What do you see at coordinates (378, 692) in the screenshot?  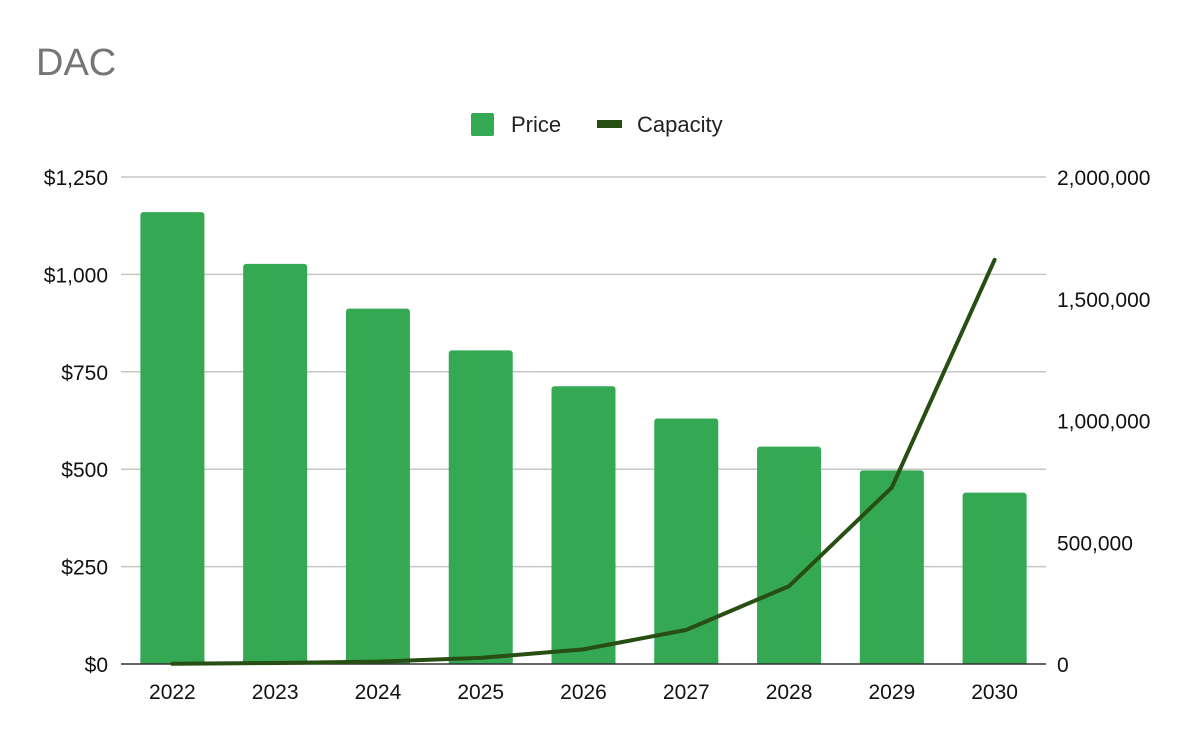 I see `x-tick-label: 2024` at bounding box center [378, 692].